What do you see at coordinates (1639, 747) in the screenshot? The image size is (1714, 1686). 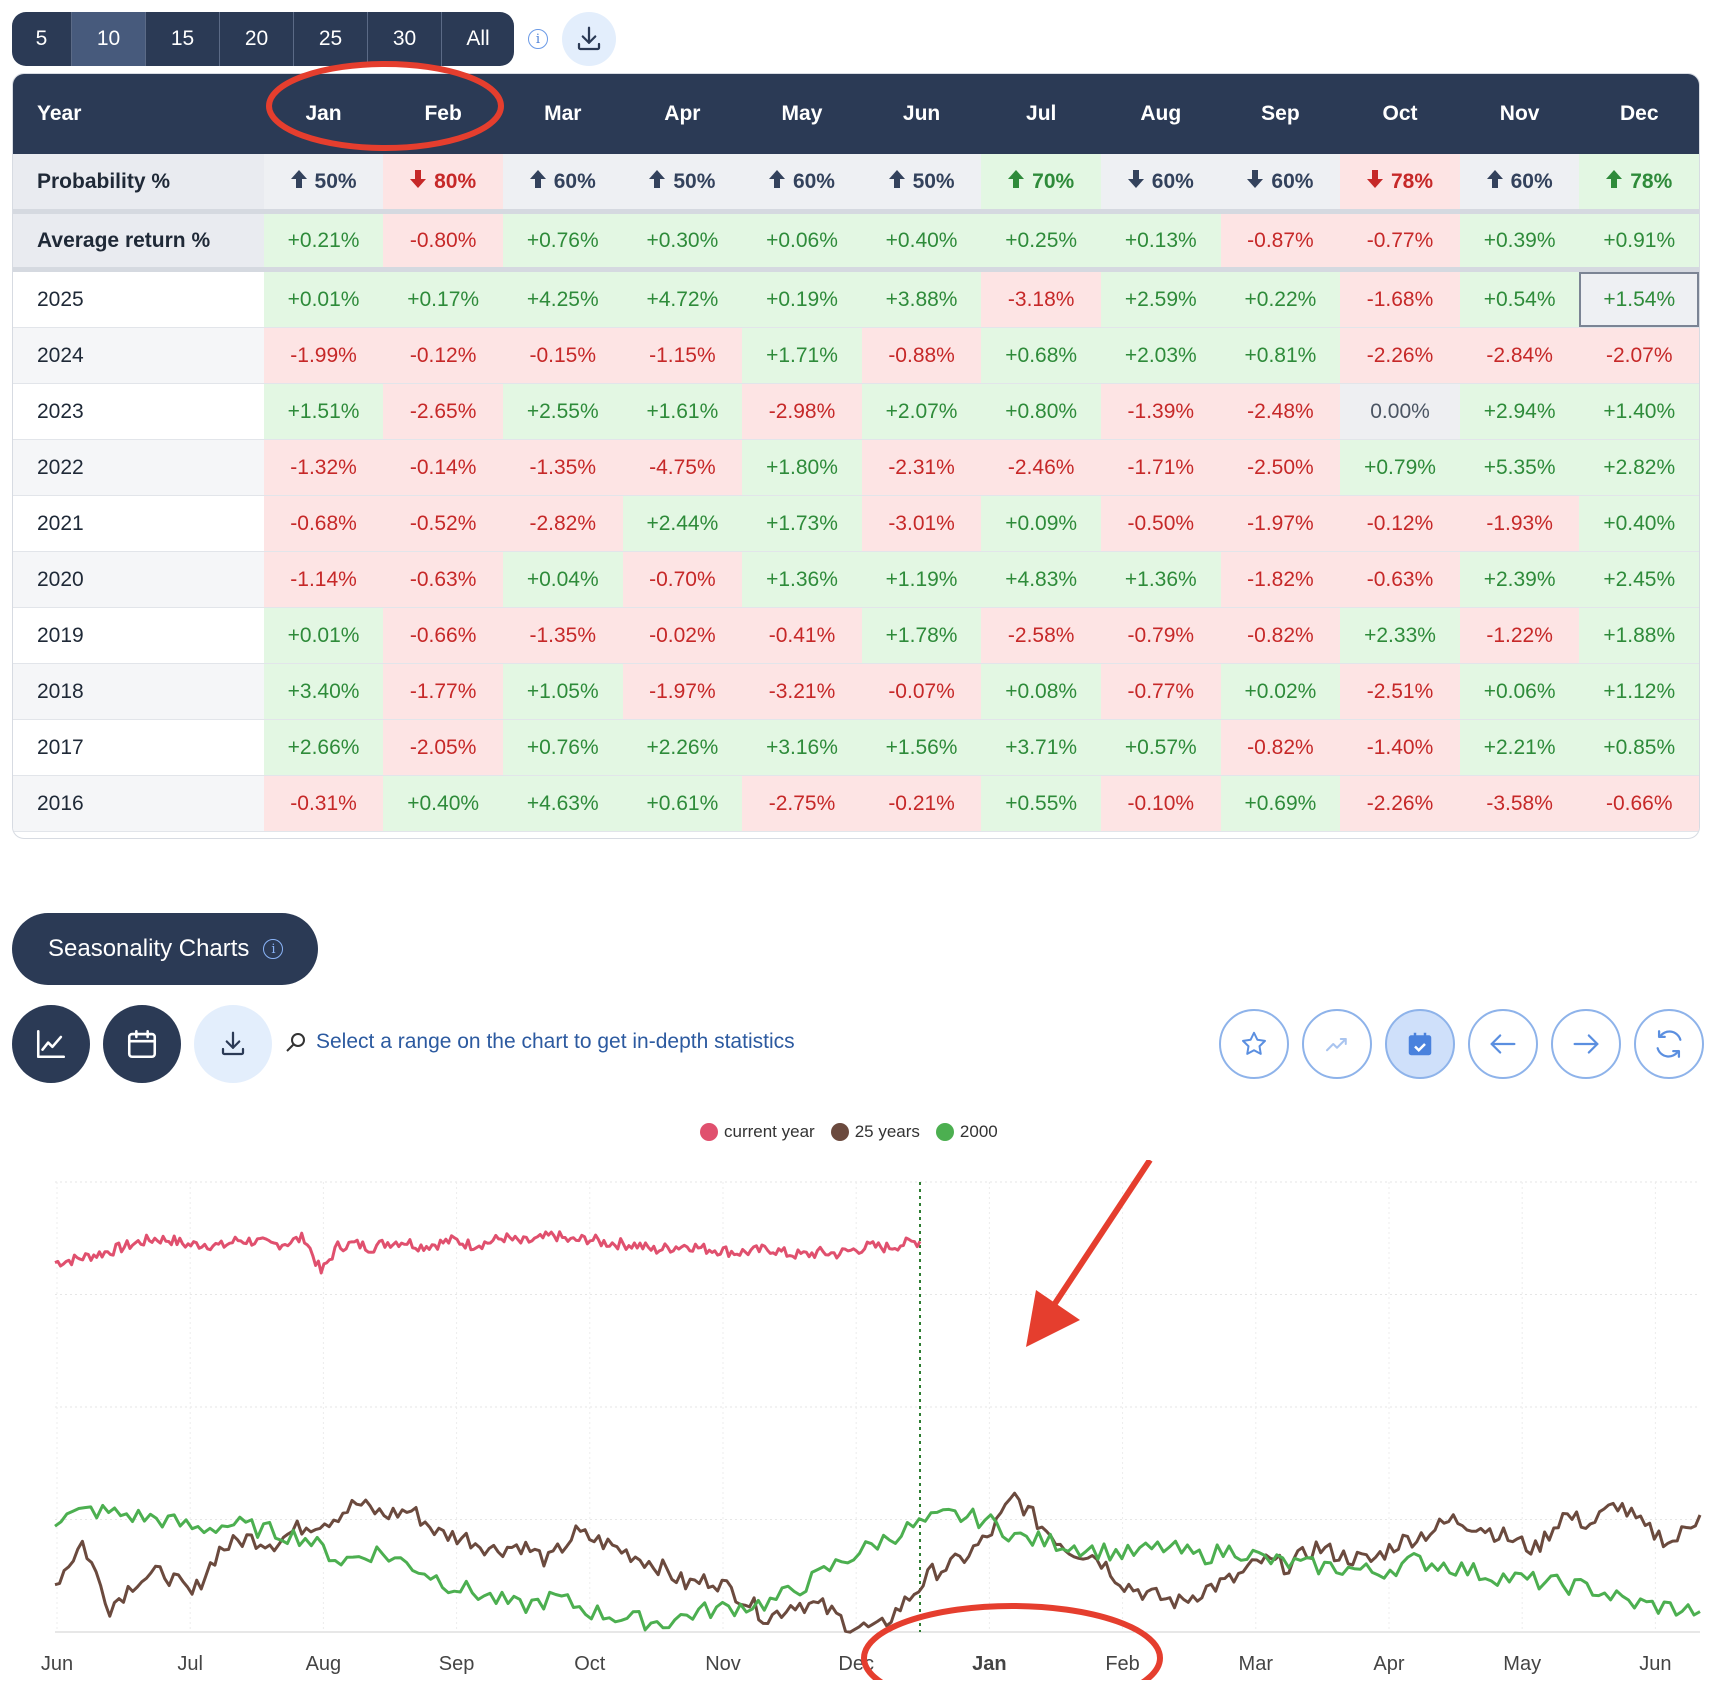 I see `return-cell: +0.85%` at bounding box center [1639, 747].